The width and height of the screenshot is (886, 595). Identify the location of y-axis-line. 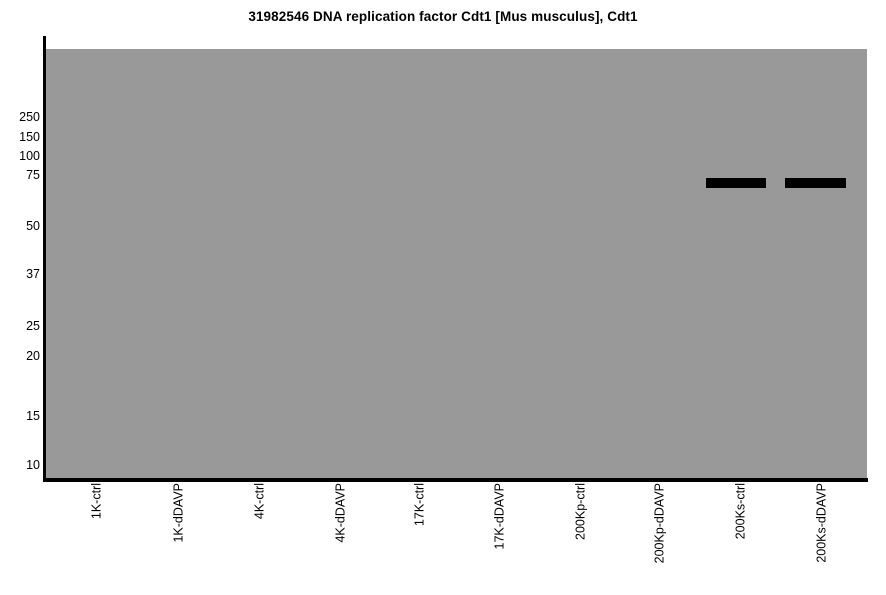
(44, 259).